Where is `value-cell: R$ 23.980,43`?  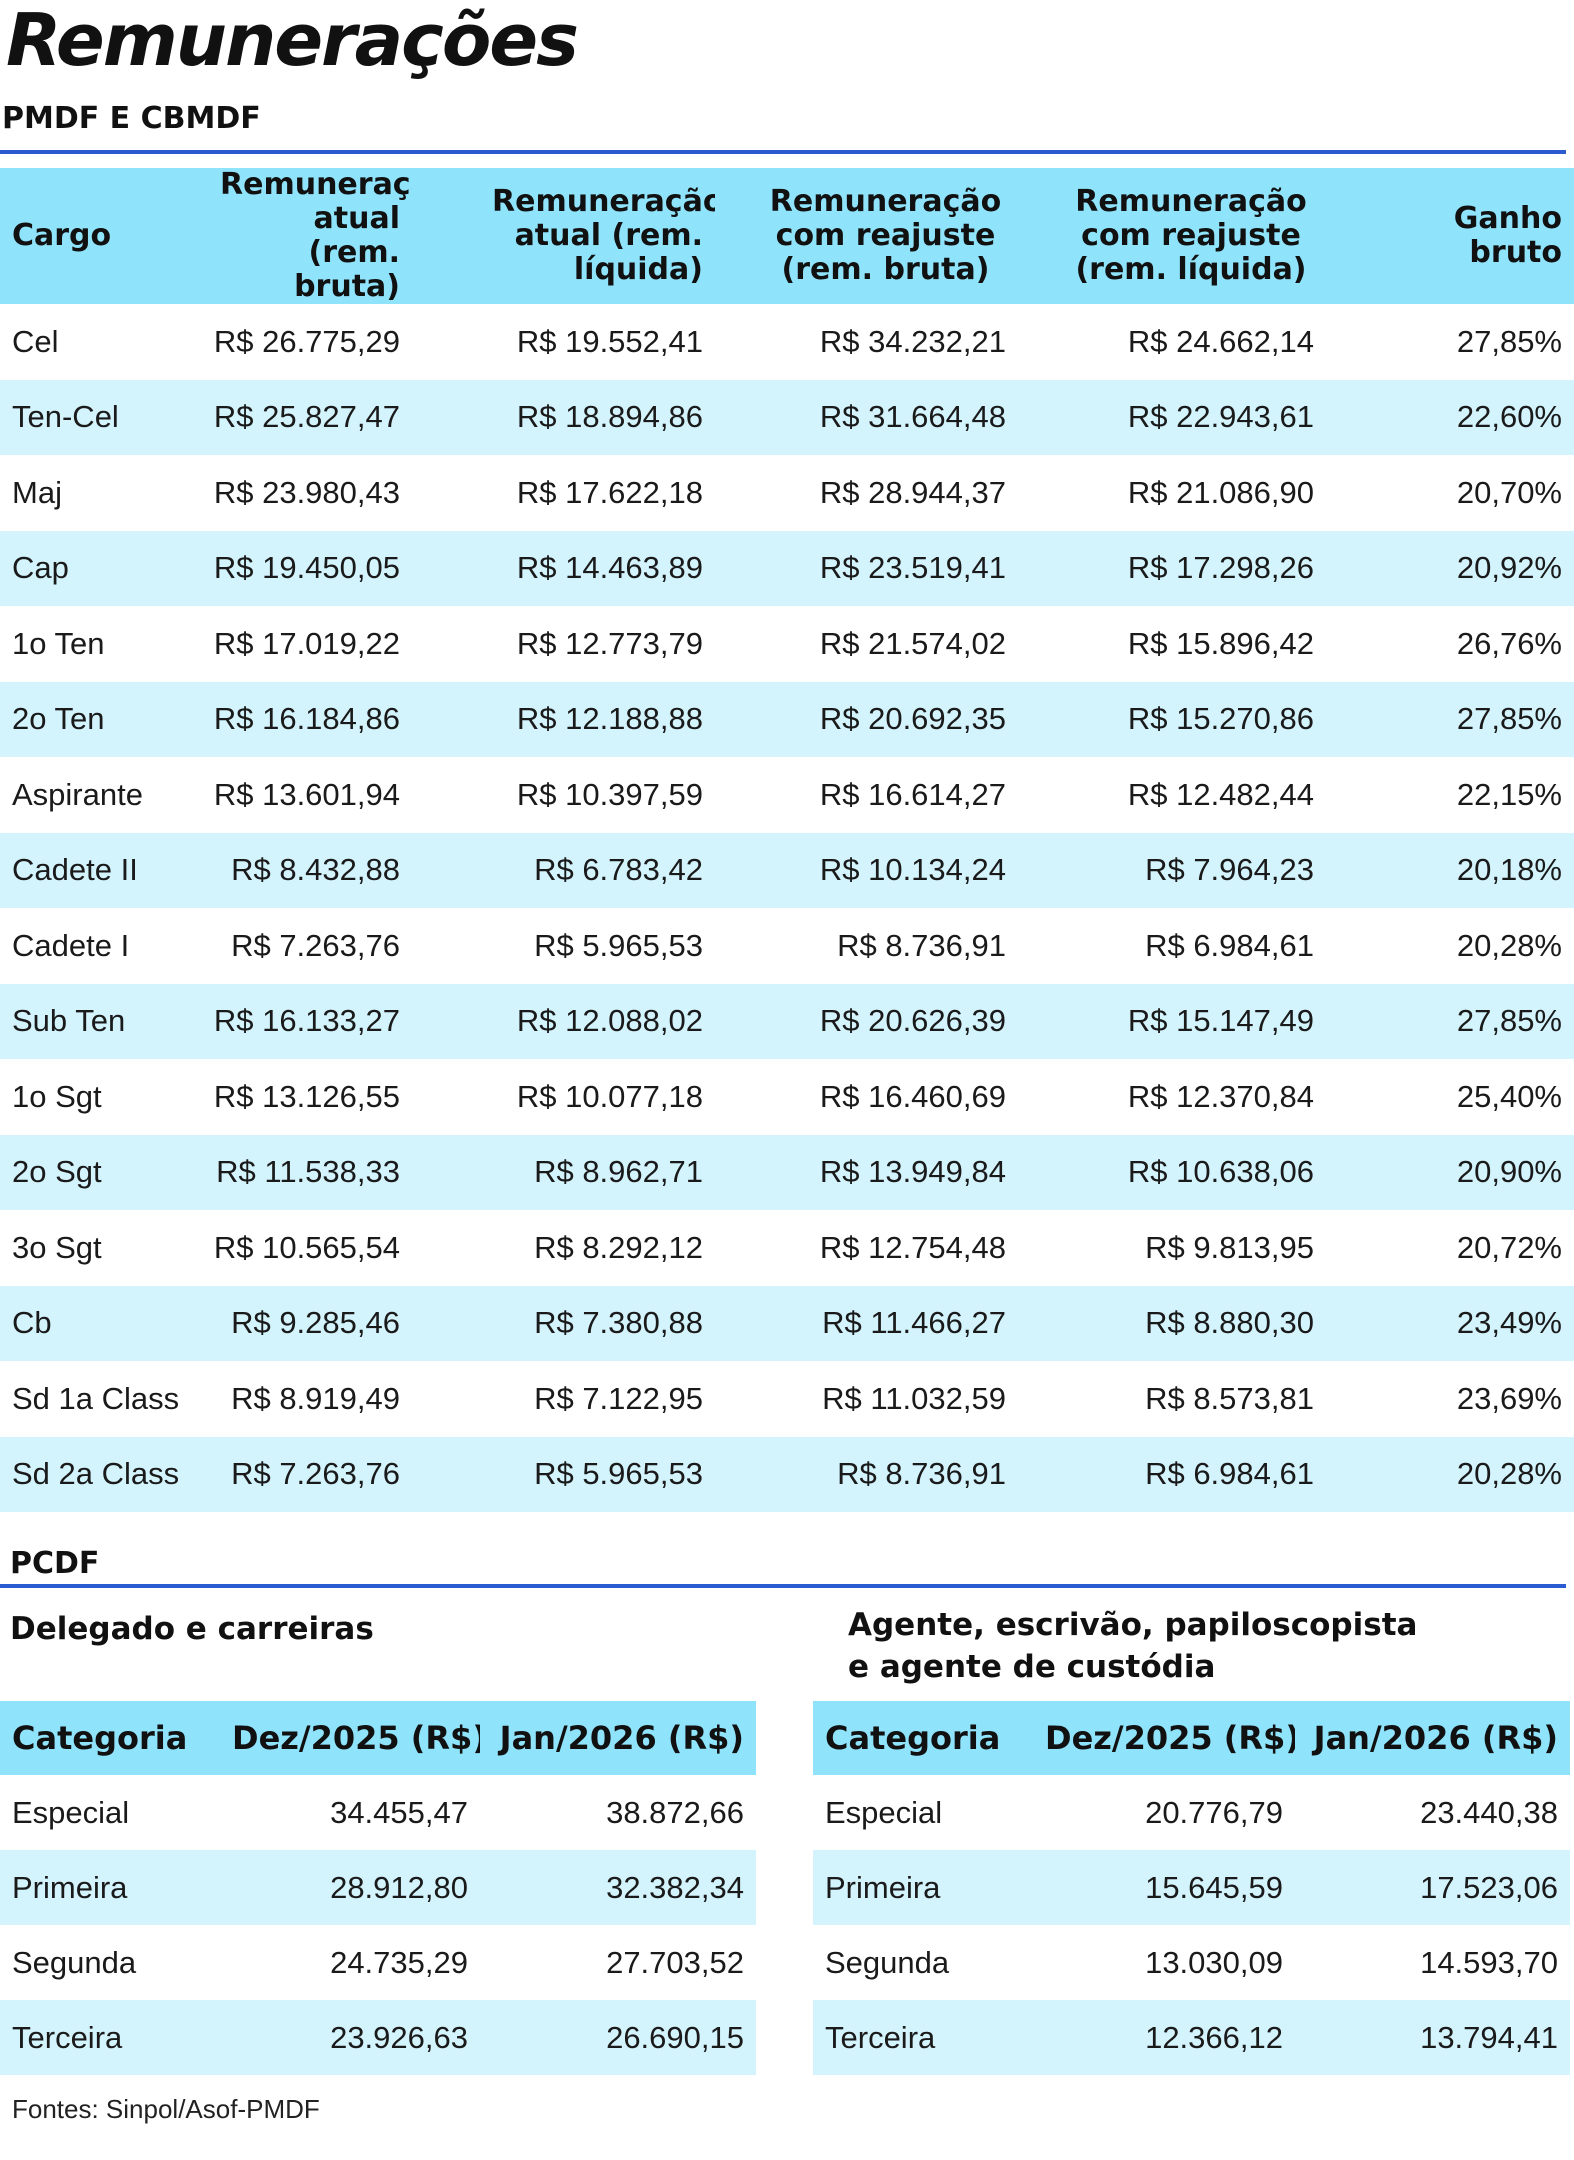 value-cell: R$ 23.980,43 is located at coordinates (296, 493).